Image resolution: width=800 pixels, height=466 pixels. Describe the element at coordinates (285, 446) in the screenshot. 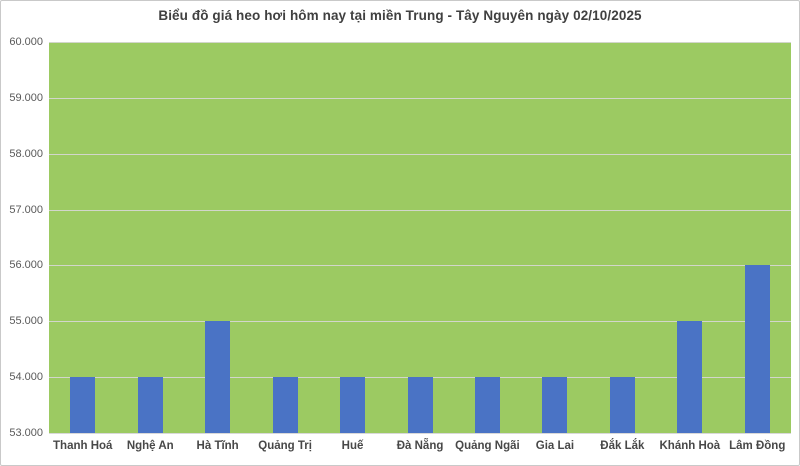

I see `x-tick-label: Quảng Trị` at that location.